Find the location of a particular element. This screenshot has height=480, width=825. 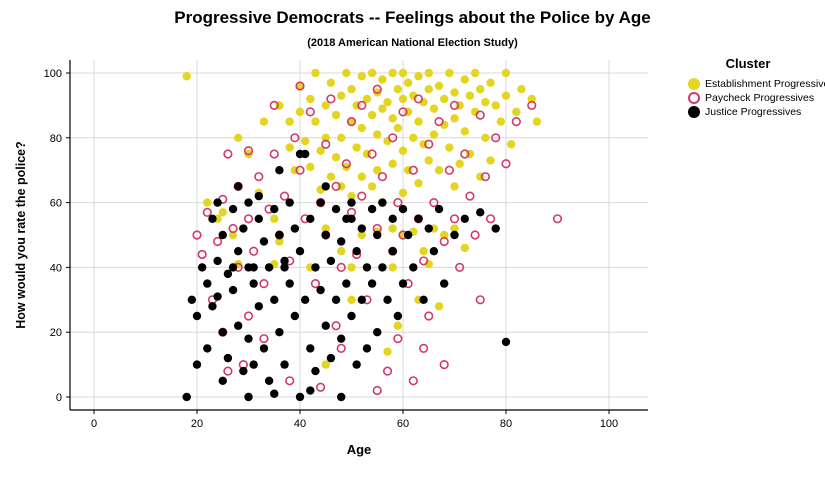

x-tick-label: 100 is located at coordinates (609, 424).